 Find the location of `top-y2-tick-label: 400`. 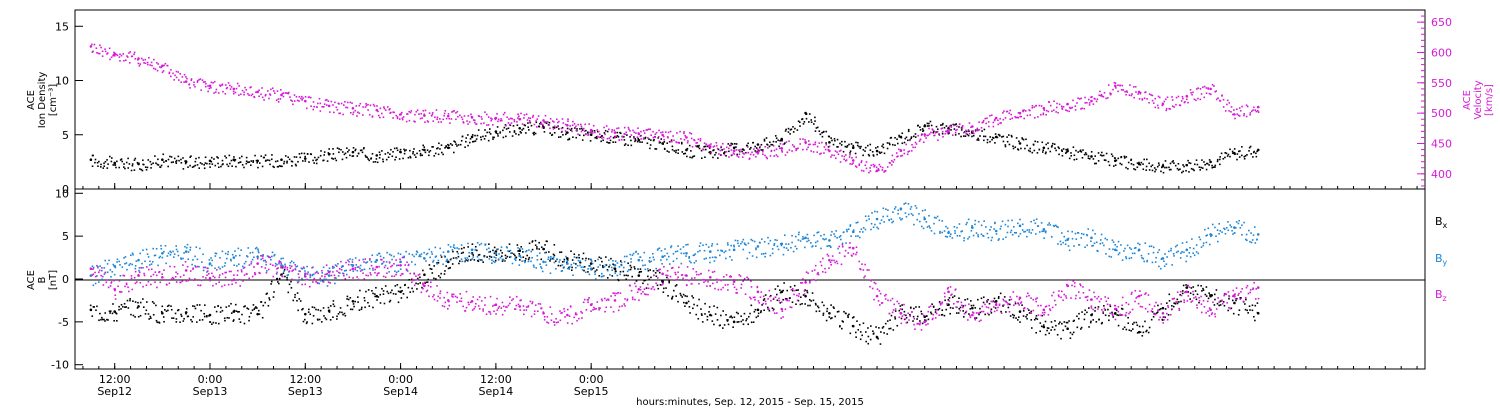

top-y2-tick-label: 400 is located at coordinates (1441, 174).